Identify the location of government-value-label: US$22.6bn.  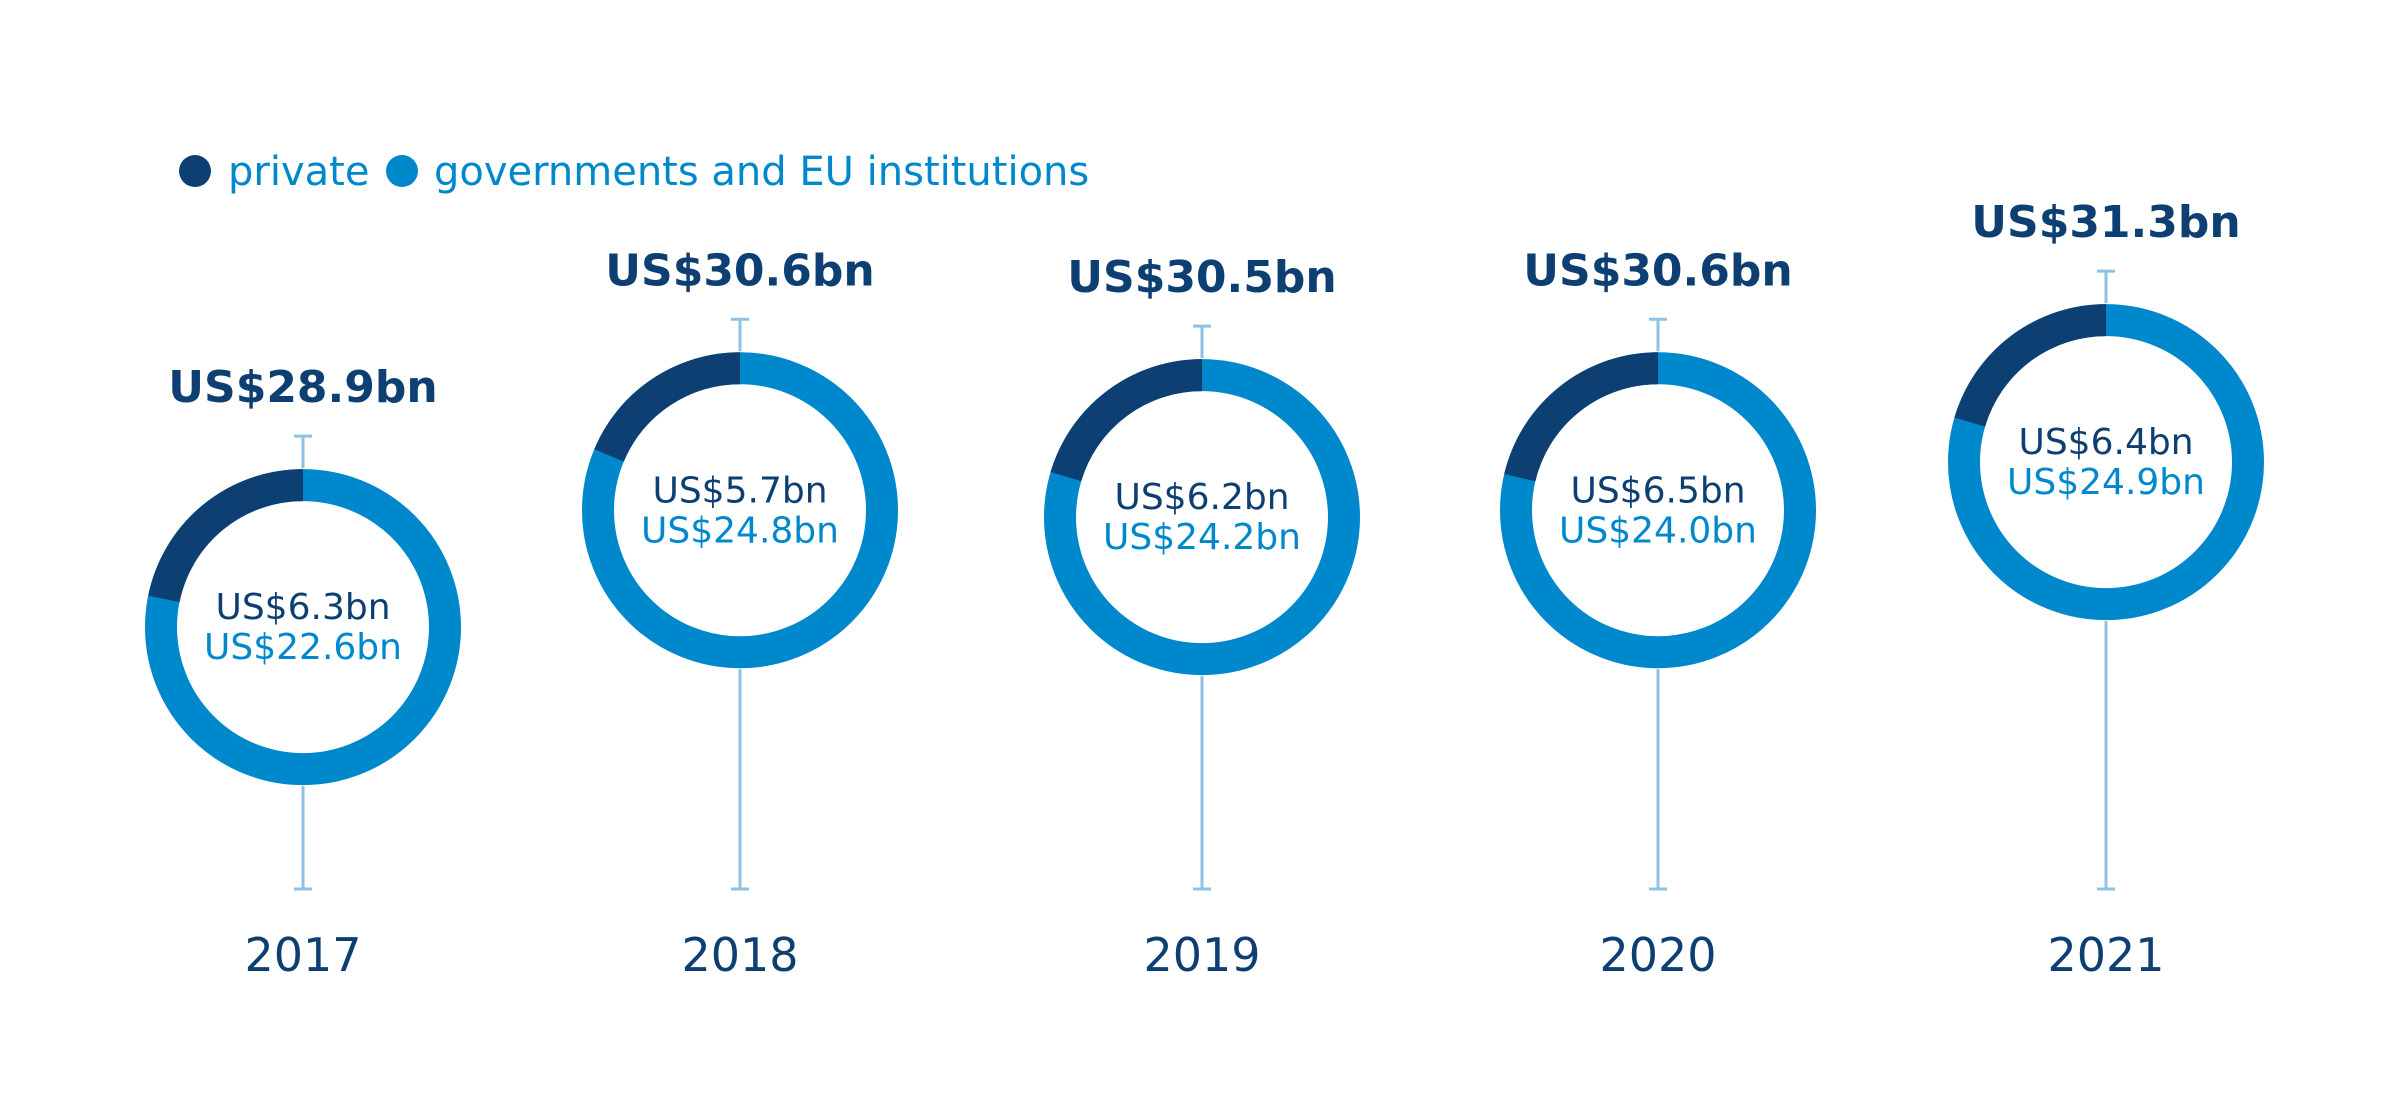
(303, 647).